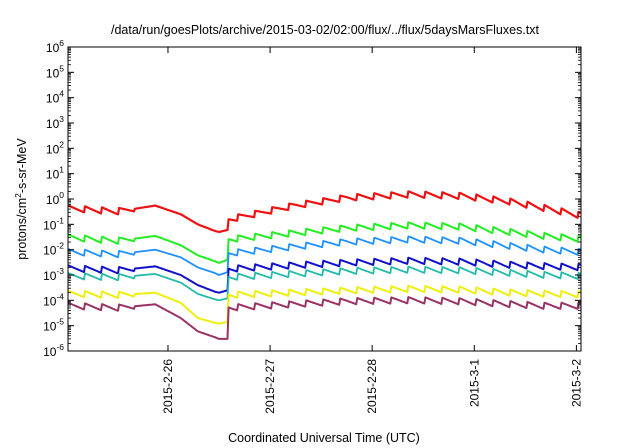 The height and width of the screenshot is (448, 640). What do you see at coordinates (53, 249) in the screenshot?
I see `y-tick-label: 10⁻²` at bounding box center [53, 249].